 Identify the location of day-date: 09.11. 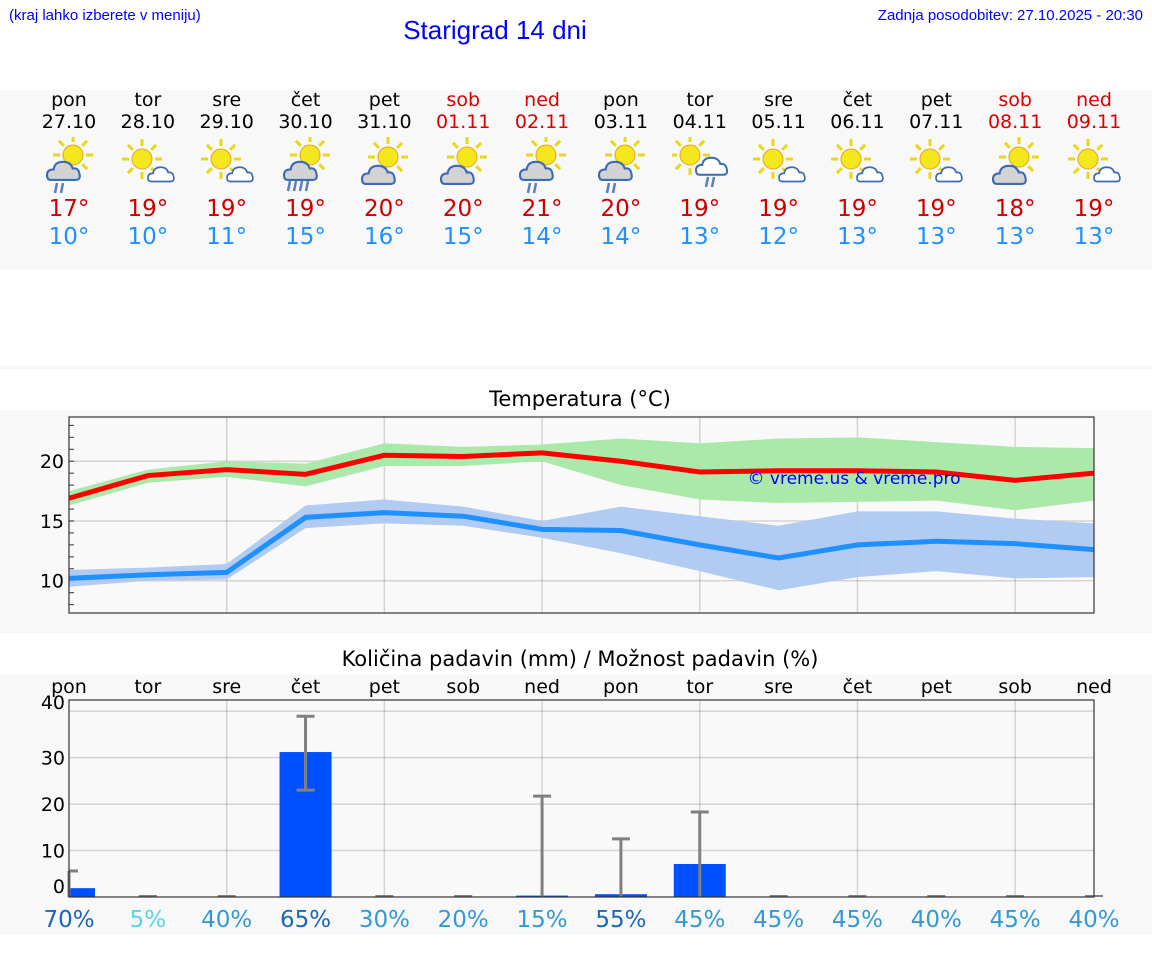
(1094, 122).